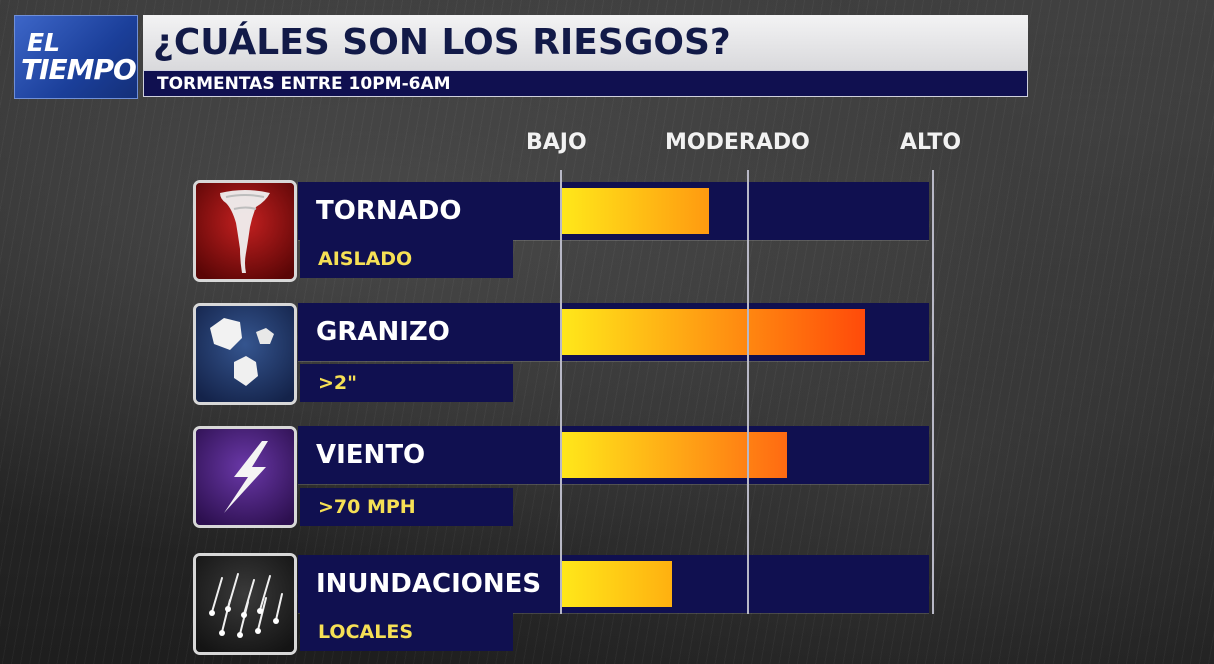  I want to click on page-subtitle: TORMENTAS ENTRE 10PM-6AM, so click(304, 84).